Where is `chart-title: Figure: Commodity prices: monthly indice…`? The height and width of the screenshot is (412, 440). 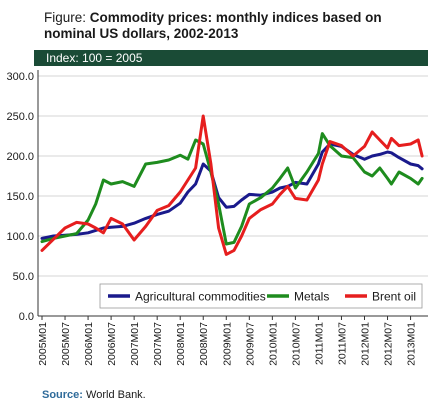 chart-title: Figure: Commodity prices: monthly indice… is located at coordinates (234, 26).